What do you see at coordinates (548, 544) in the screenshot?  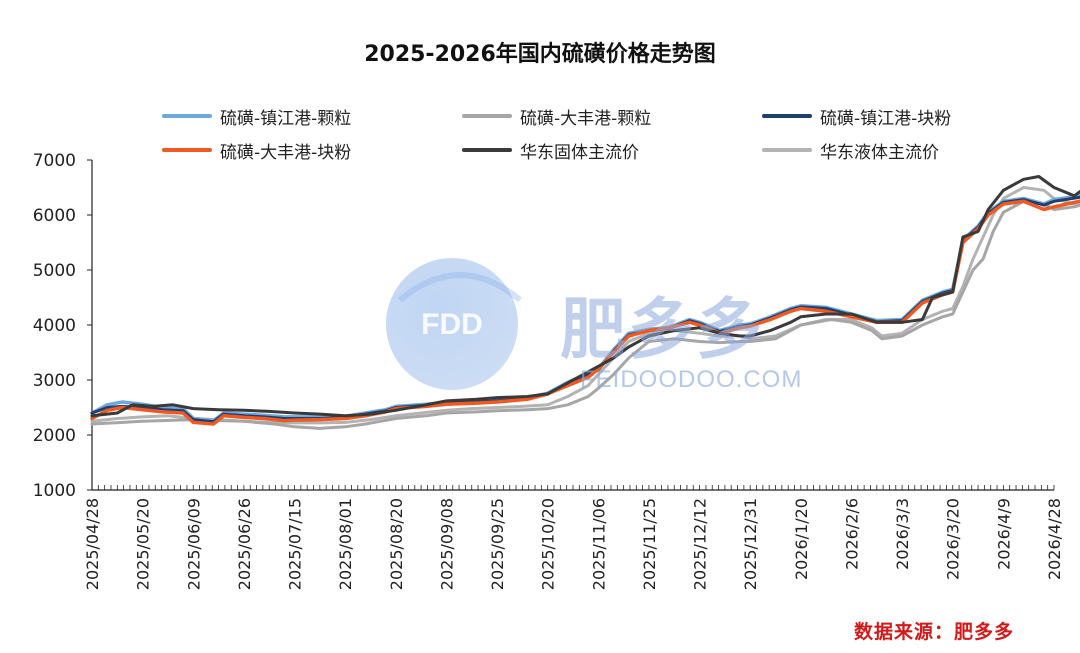 I see `x-tick-label: 2025/10/20` at bounding box center [548, 544].